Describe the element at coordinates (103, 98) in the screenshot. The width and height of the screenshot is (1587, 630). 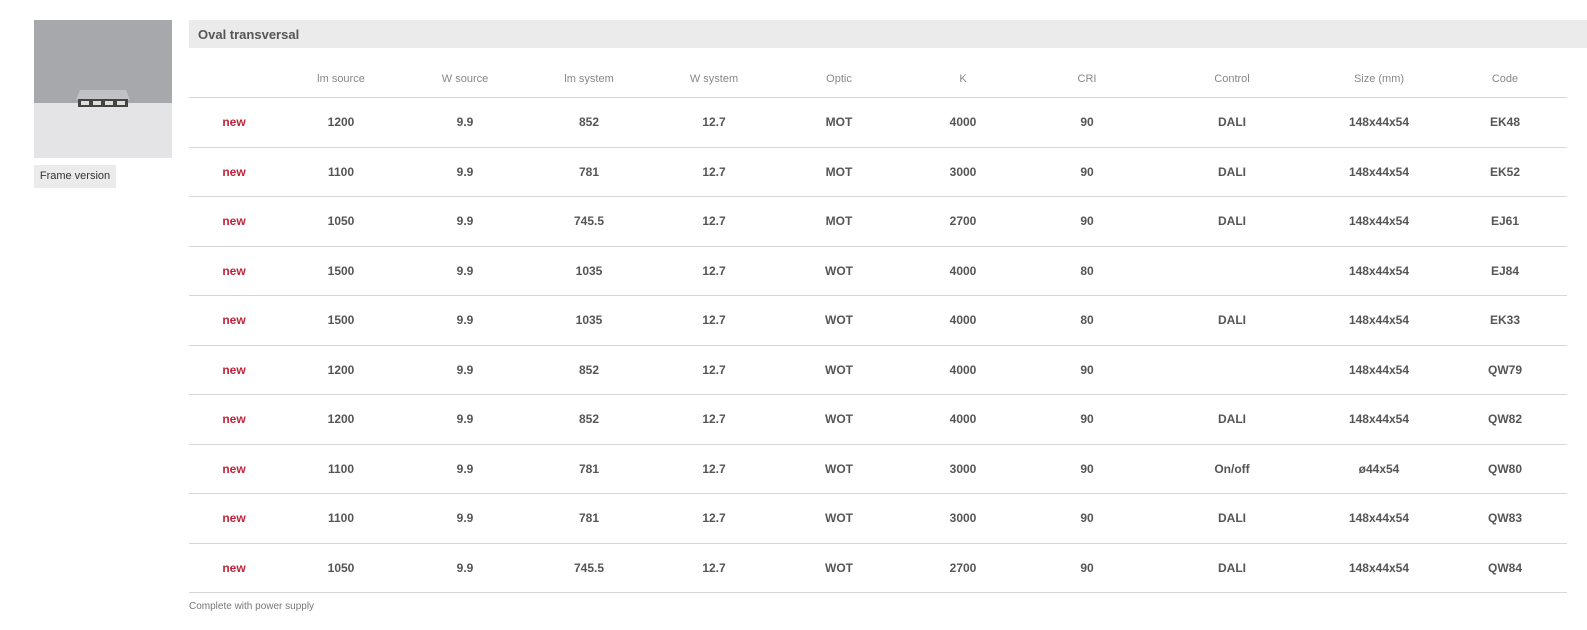
I see `lamp-icon` at that location.